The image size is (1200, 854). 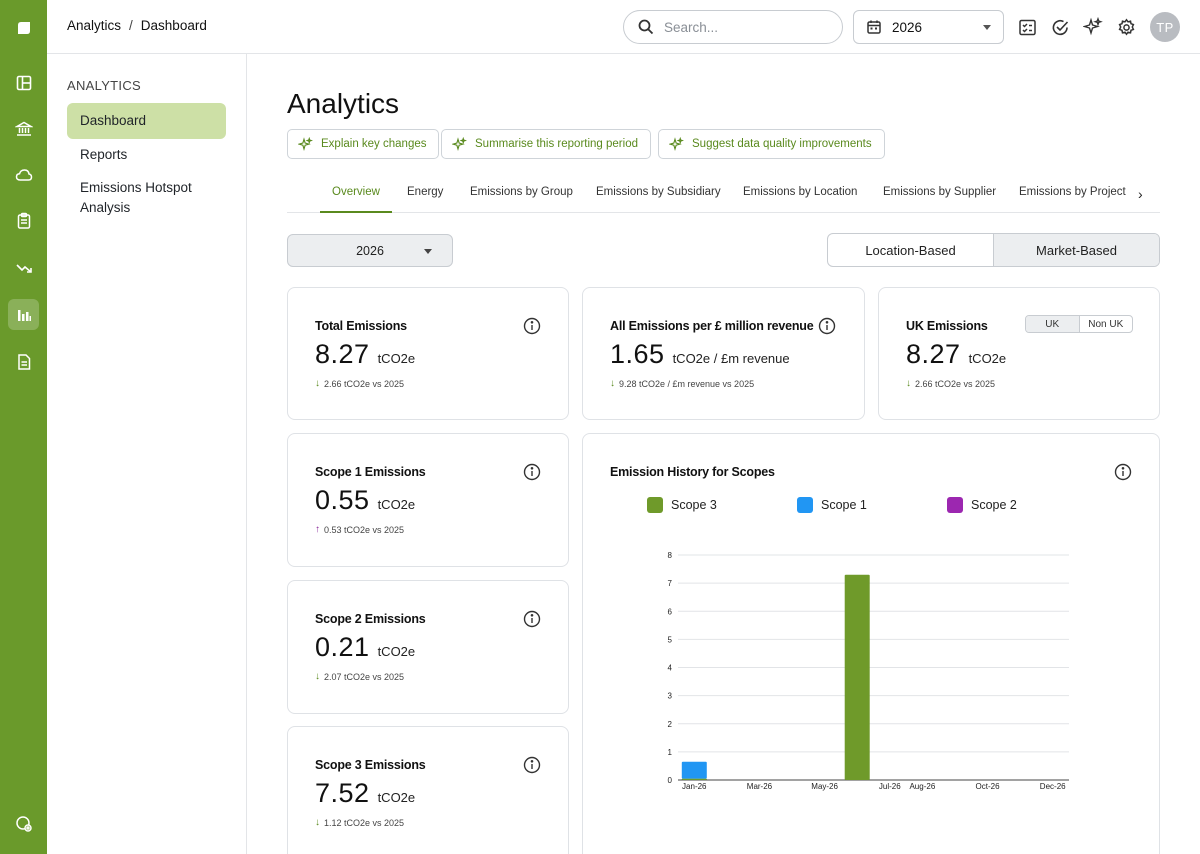 I want to click on card-title: Scope 2 Emissions, so click(x=370, y=619).